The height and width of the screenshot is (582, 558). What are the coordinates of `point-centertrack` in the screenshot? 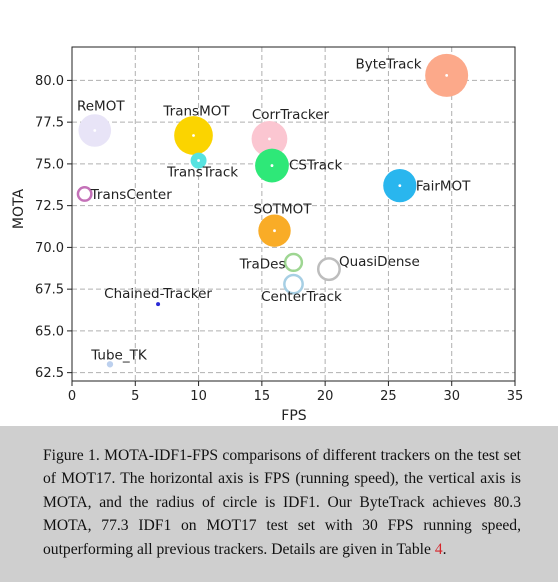 It's located at (293, 284).